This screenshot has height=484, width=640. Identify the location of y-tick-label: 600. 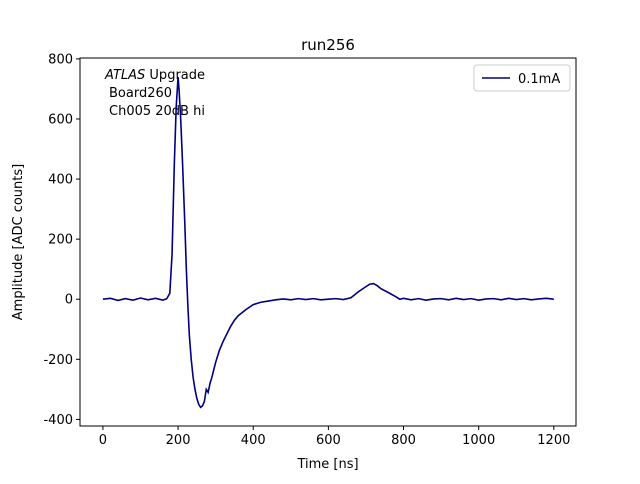
(60, 119).